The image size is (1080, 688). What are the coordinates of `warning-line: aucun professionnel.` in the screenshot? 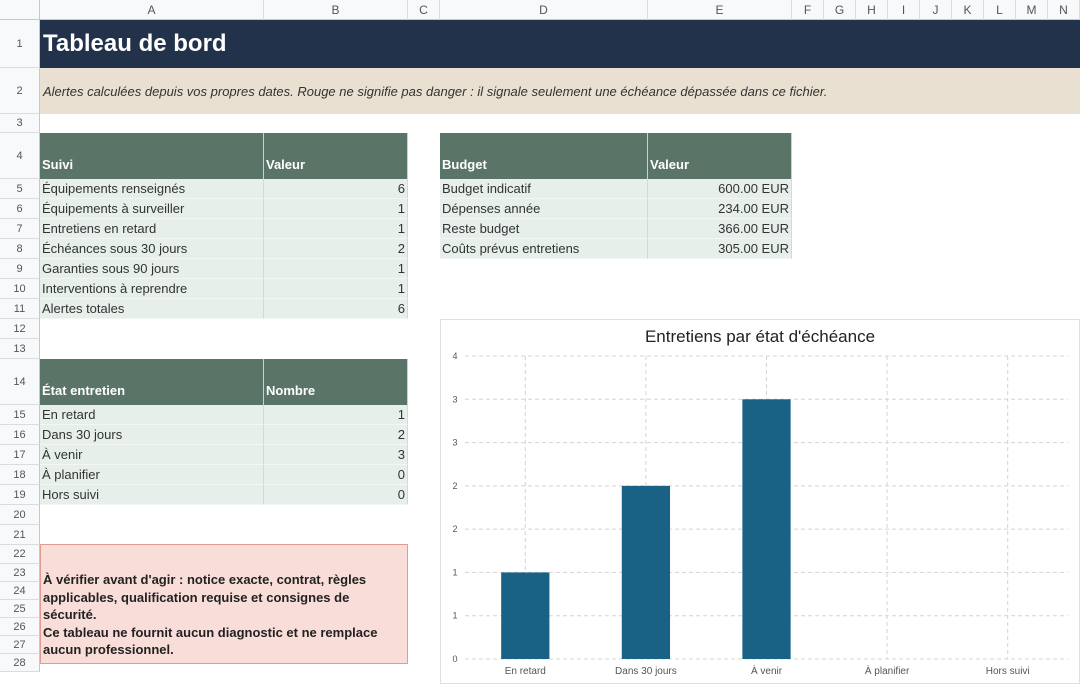 It's located at (108, 649).